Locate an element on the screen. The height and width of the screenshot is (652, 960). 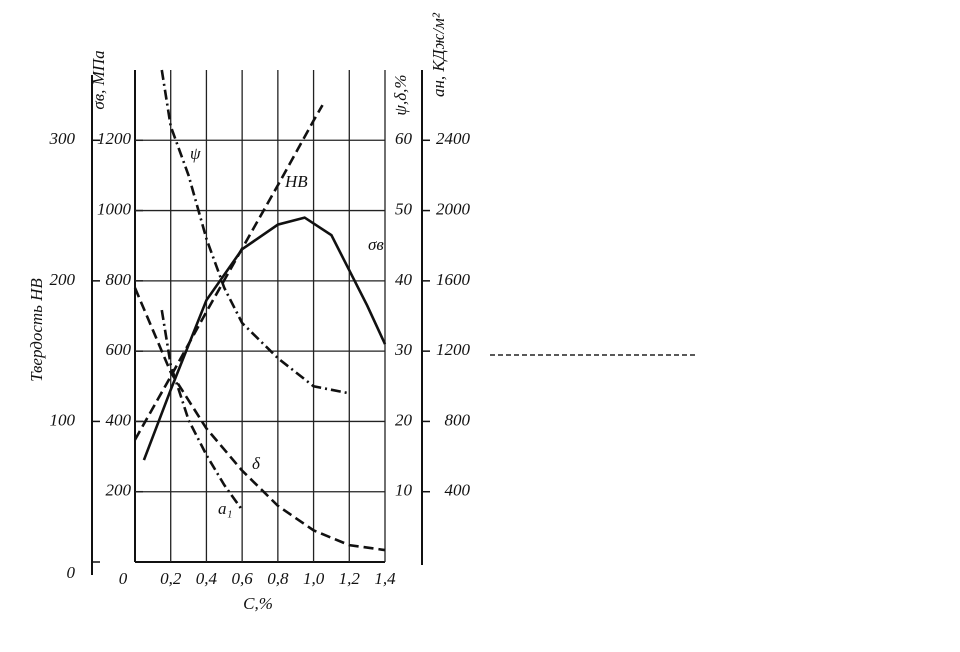
x-tick-label: 1,2 is located at coordinates (350, 578).